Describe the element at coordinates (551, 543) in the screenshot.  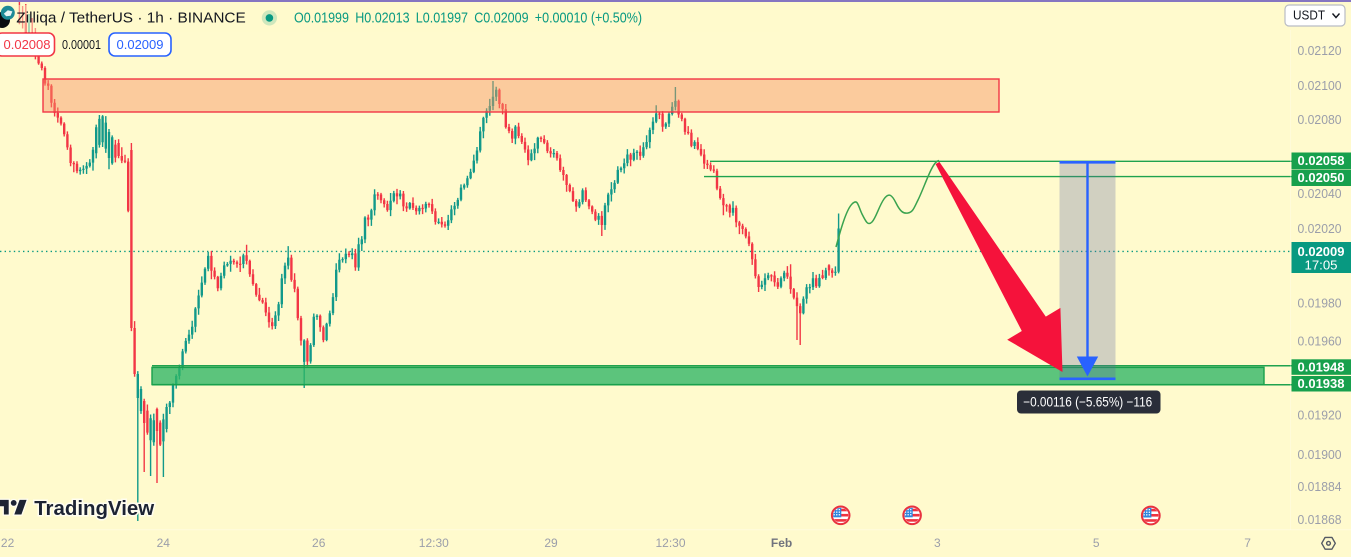
I see `svg-text: 29` at that location.